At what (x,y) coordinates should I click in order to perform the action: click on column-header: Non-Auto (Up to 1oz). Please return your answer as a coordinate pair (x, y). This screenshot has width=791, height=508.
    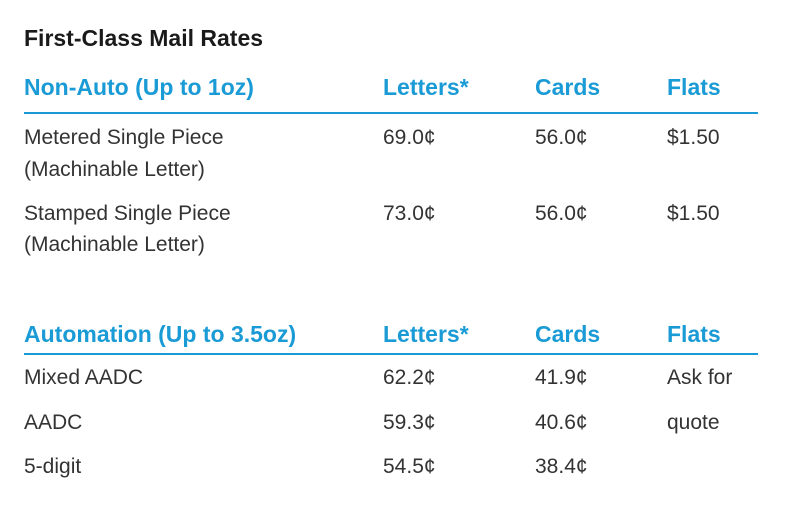
    Looking at the image, I should click on (139, 87).